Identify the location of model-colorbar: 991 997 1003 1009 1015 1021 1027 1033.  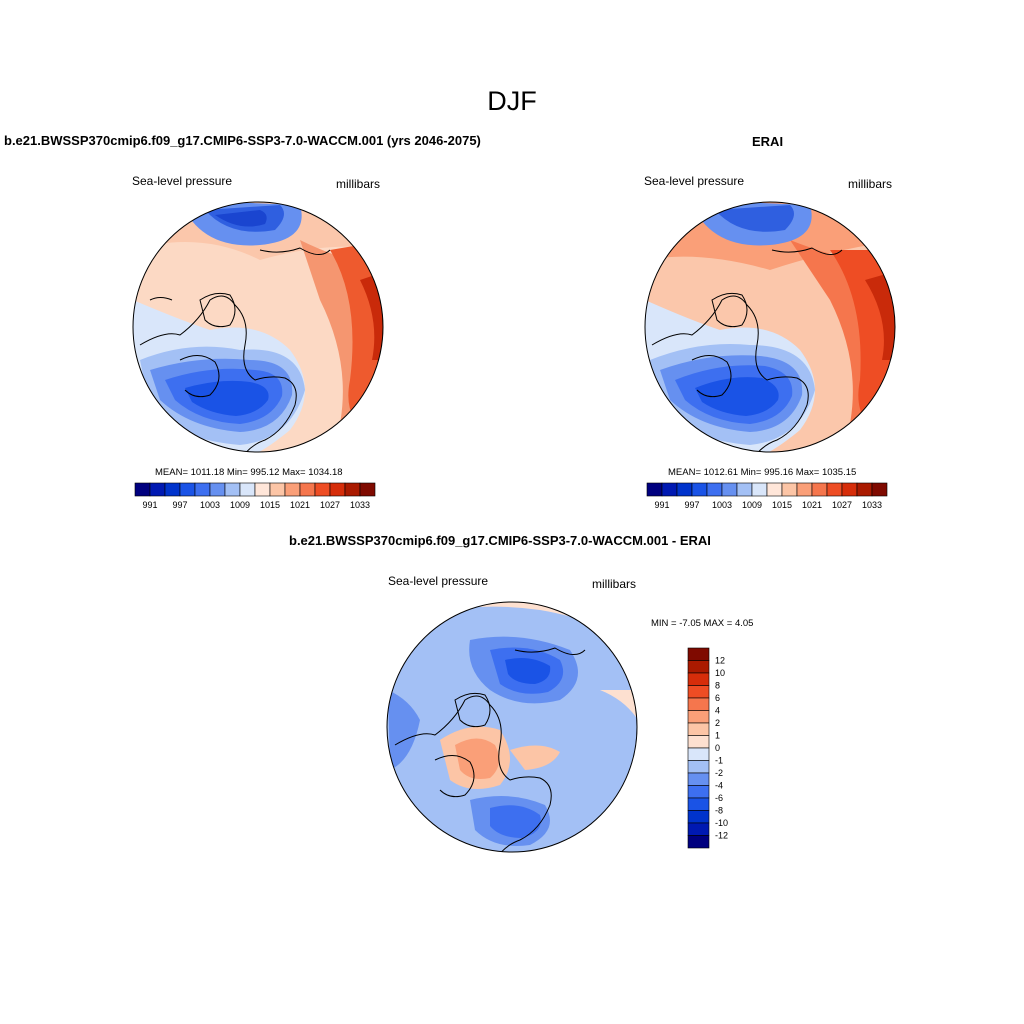
(255, 496).